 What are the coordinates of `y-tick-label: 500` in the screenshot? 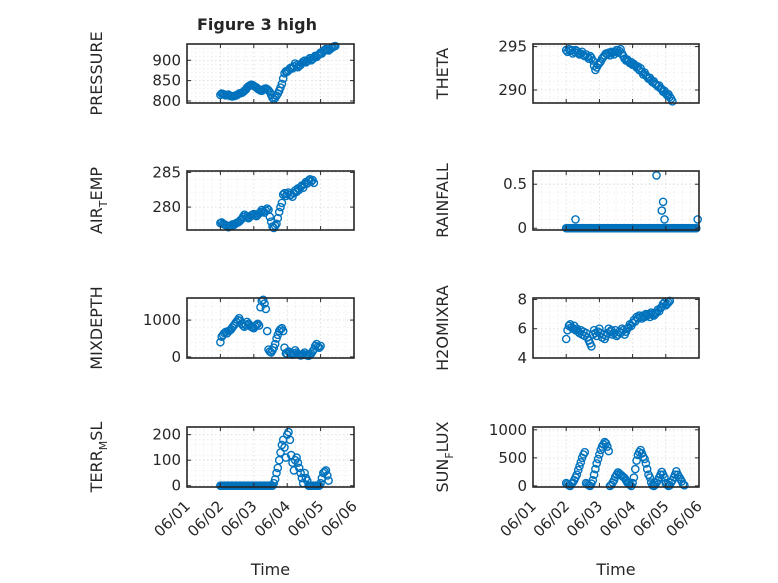 It's located at (512, 458).